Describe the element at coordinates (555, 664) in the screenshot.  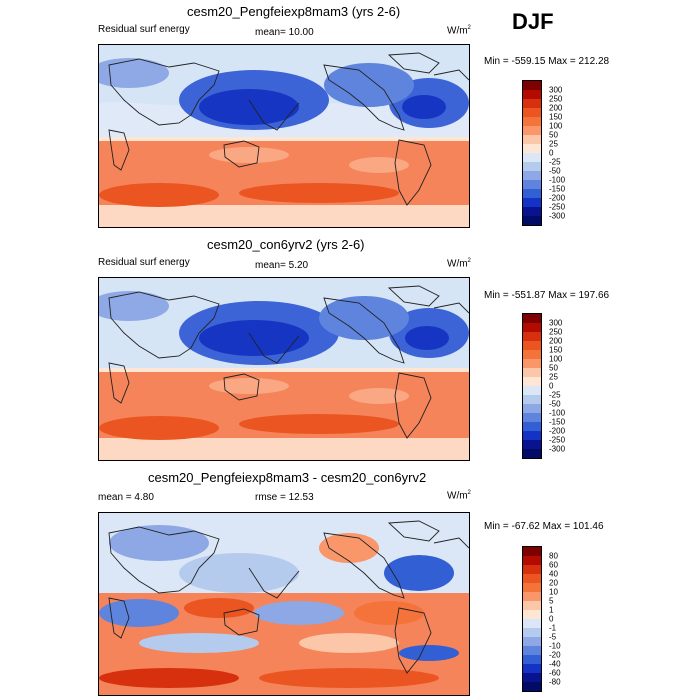
I see `colorbar-tick-label: -40` at that location.